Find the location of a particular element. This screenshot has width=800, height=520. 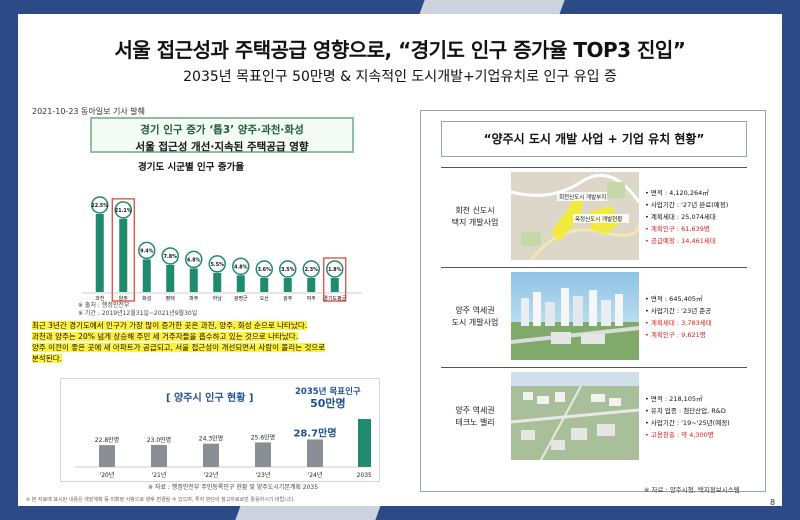

growth-category-label: 오산 is located at coordinates (265, 298).